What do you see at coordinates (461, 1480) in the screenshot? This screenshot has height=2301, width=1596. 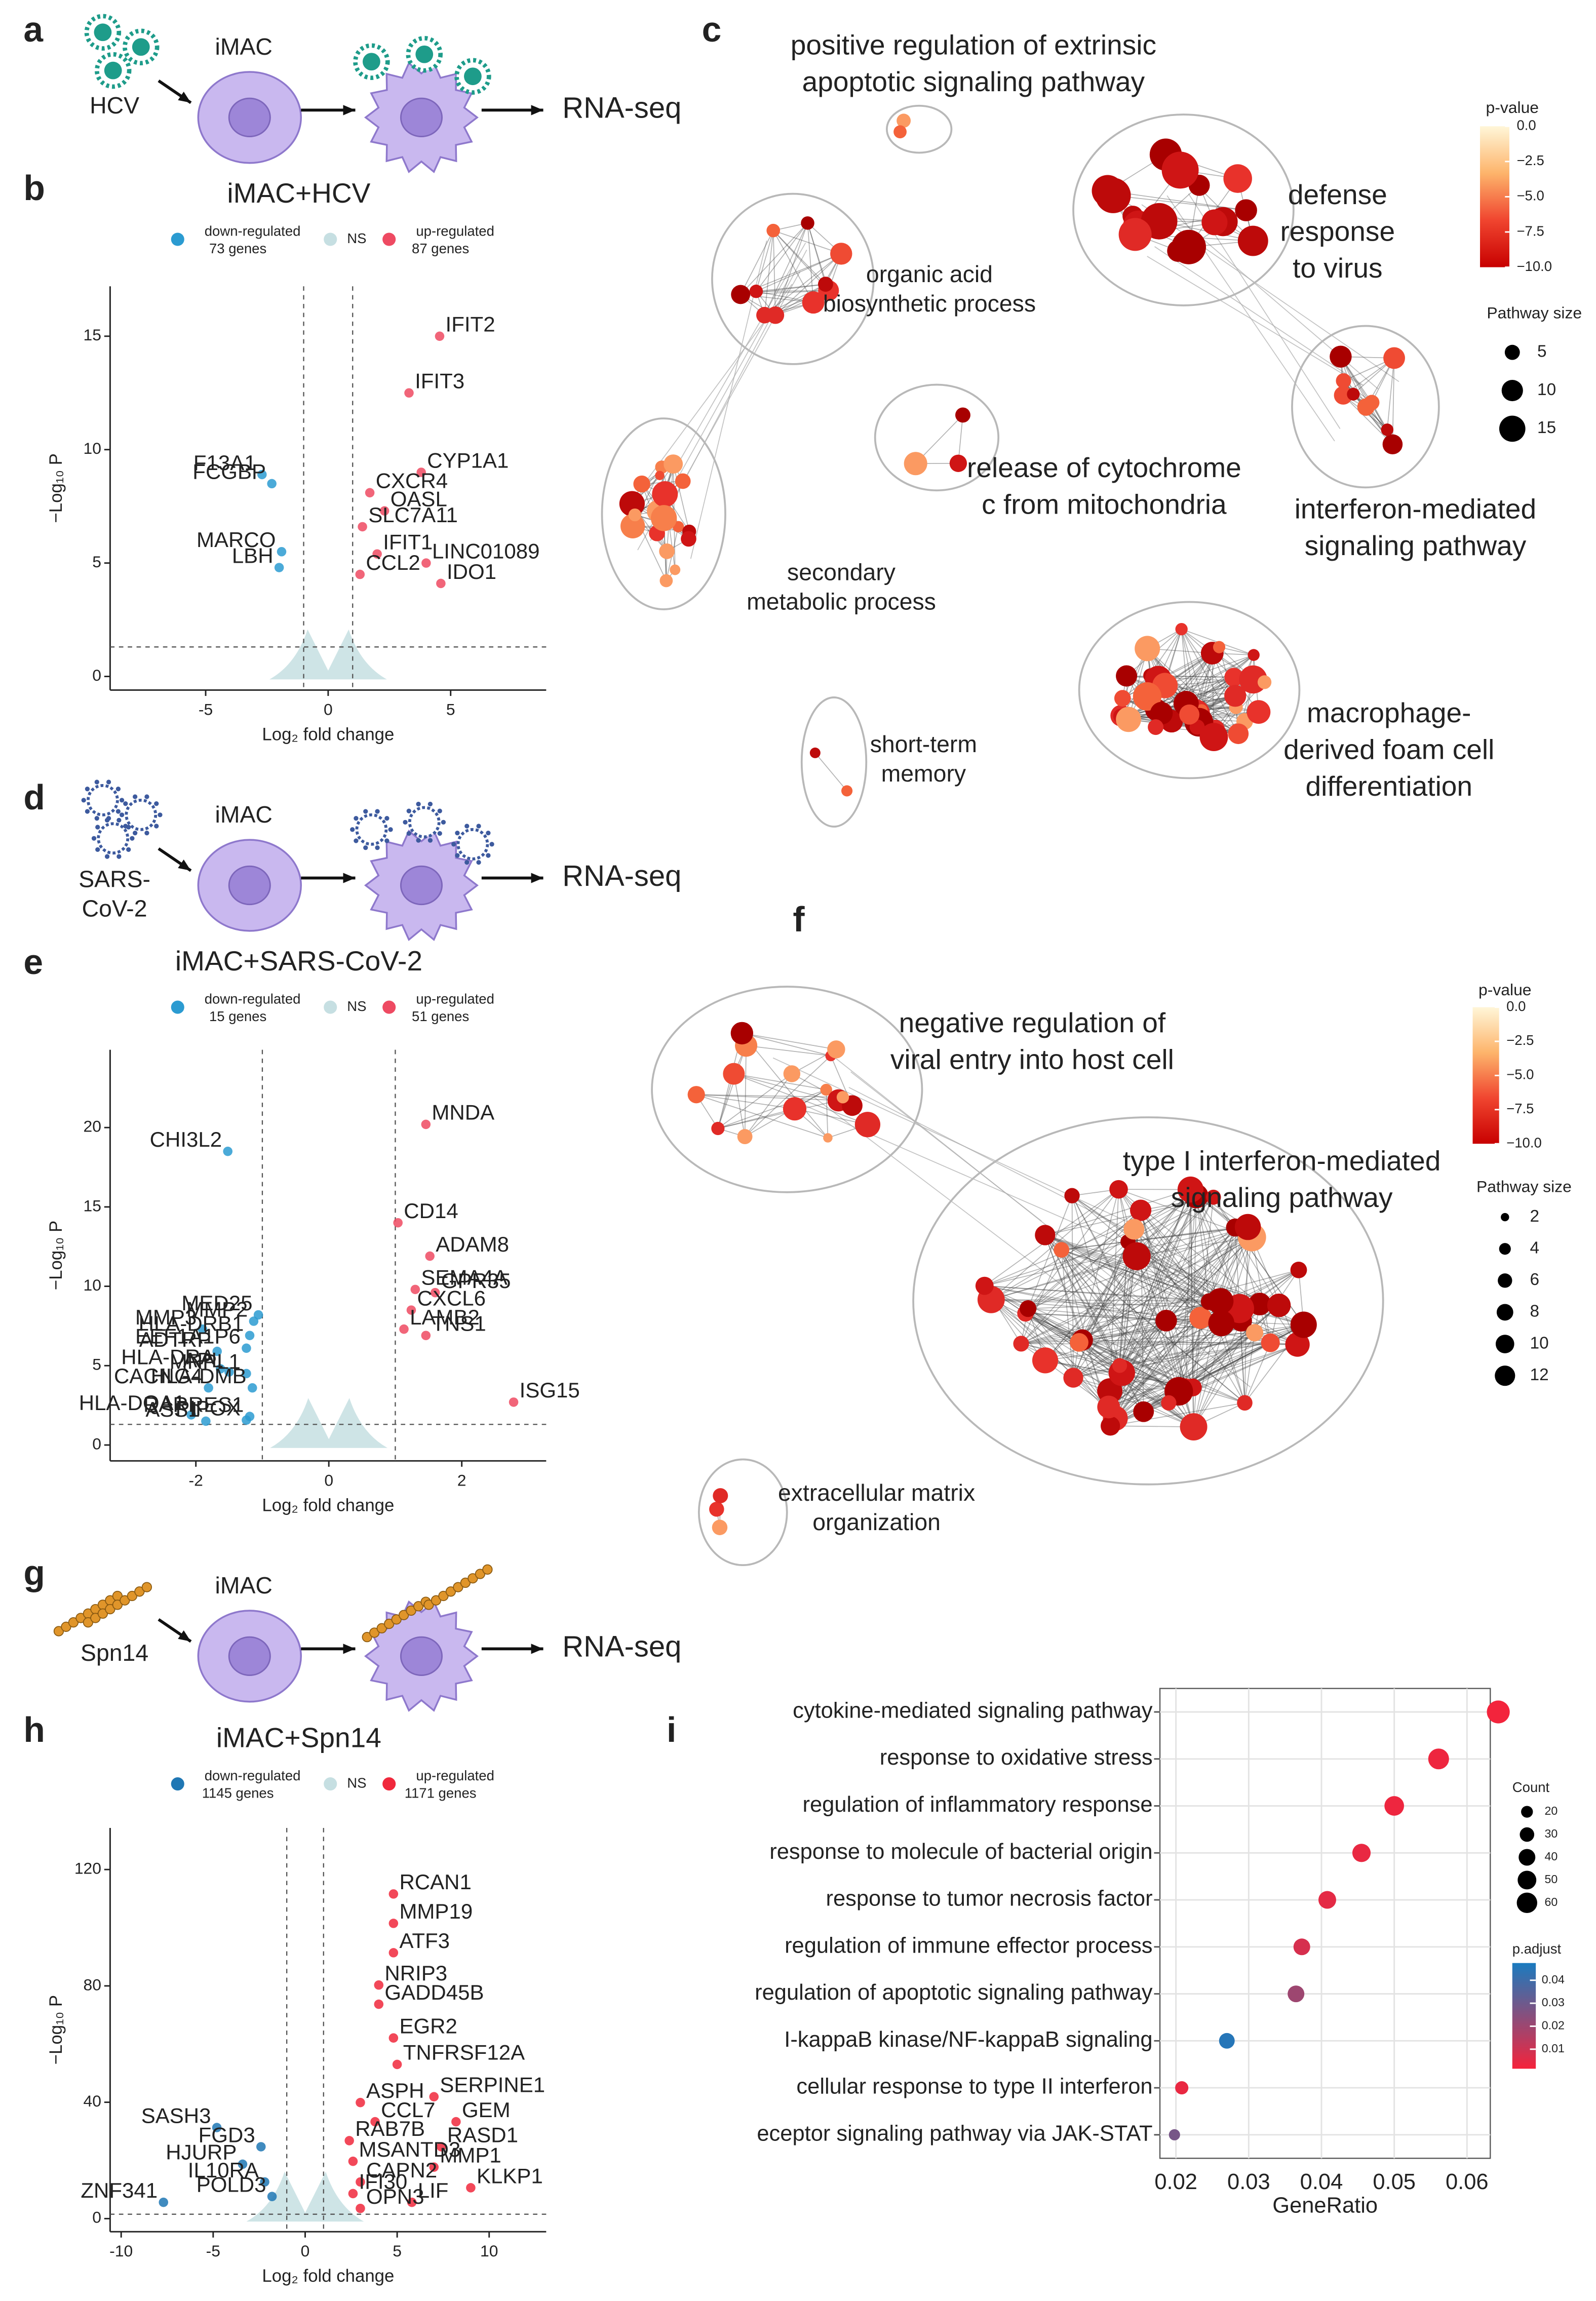 I see `x-tick-label: 2` at bounding box center [461, 1480].